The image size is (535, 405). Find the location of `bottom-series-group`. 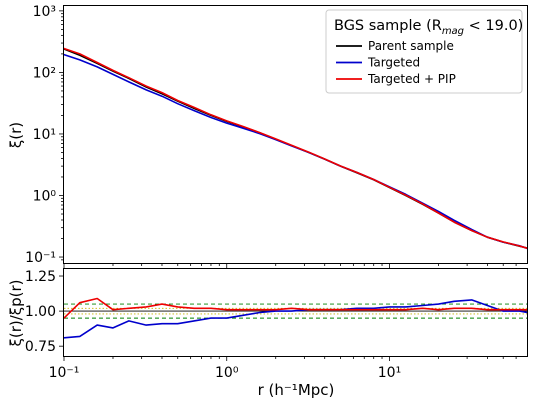

bottom-series-group is located at coordinates (295, 318).